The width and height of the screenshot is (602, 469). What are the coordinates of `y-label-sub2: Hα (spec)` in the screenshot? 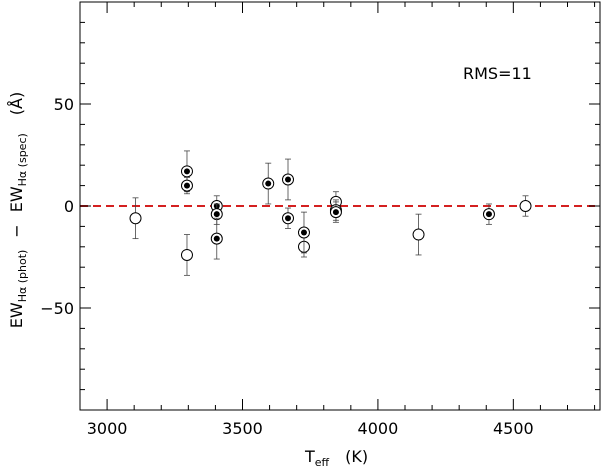 It's located at (22, 159).